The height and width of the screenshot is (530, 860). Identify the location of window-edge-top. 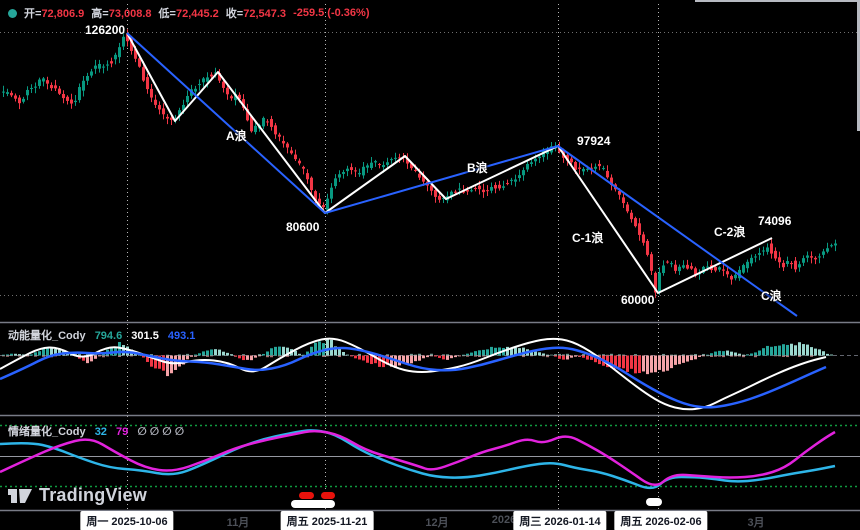
(777, 1).